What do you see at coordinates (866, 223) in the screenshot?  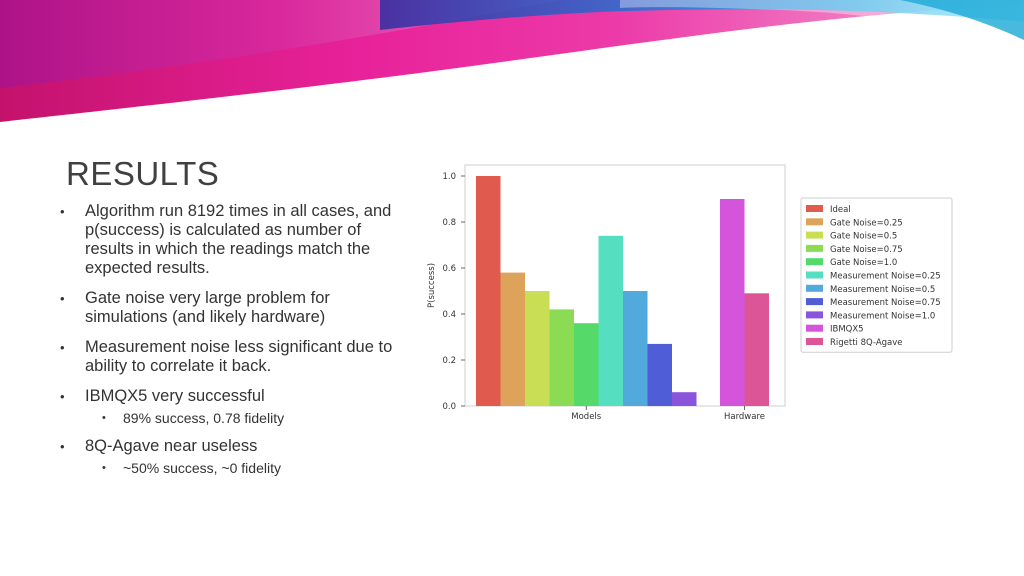 I see `legend-label: Gate Noise=0.25` at bounding box center [866, 223].